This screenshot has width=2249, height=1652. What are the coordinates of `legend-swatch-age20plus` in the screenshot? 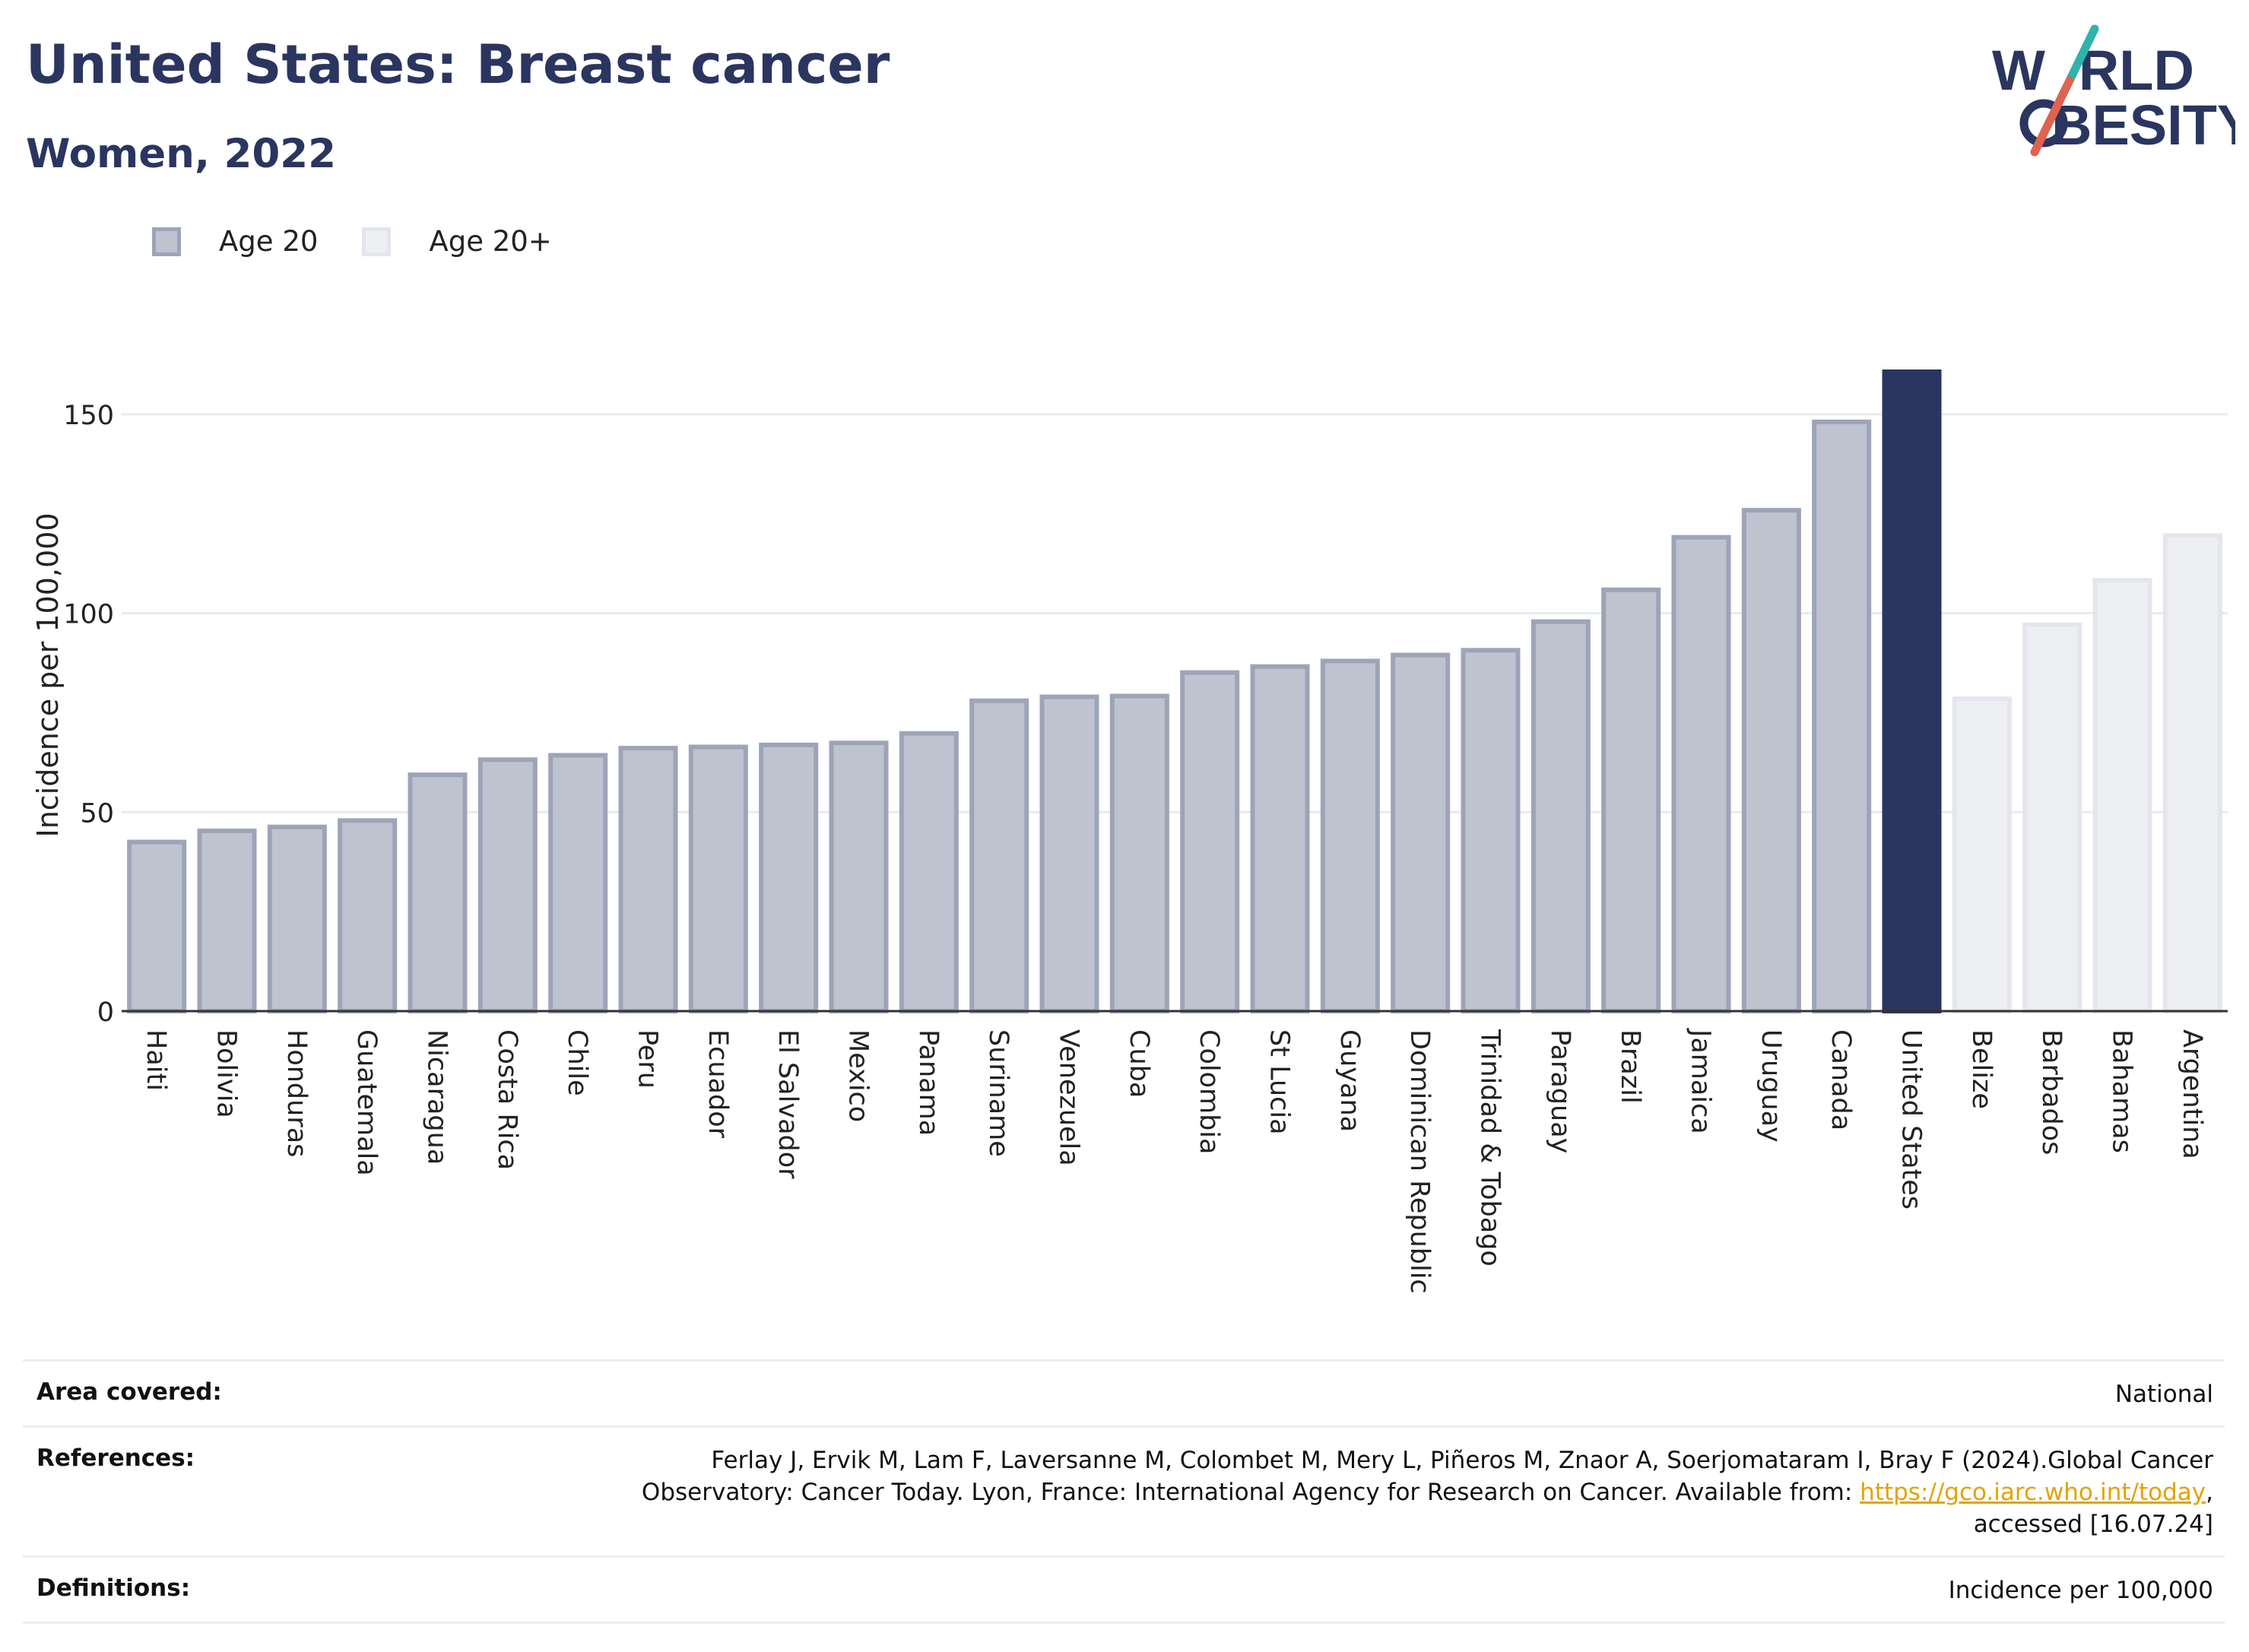 It's located at (377, 241).